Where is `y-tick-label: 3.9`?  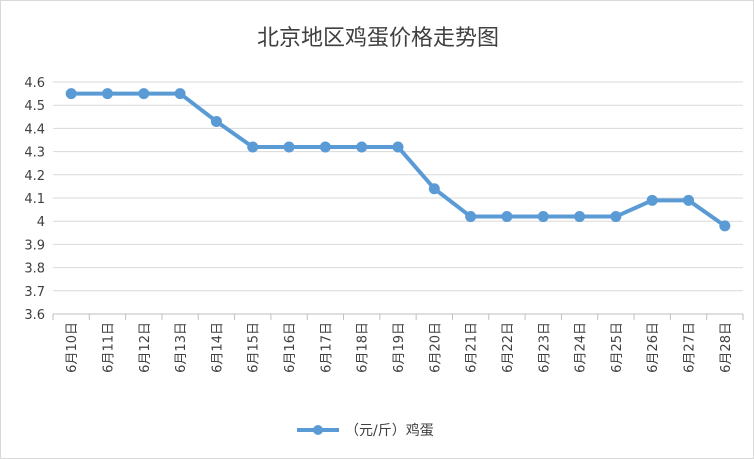 y-tick-label: 3.9 is located at coordinates (34, 245).